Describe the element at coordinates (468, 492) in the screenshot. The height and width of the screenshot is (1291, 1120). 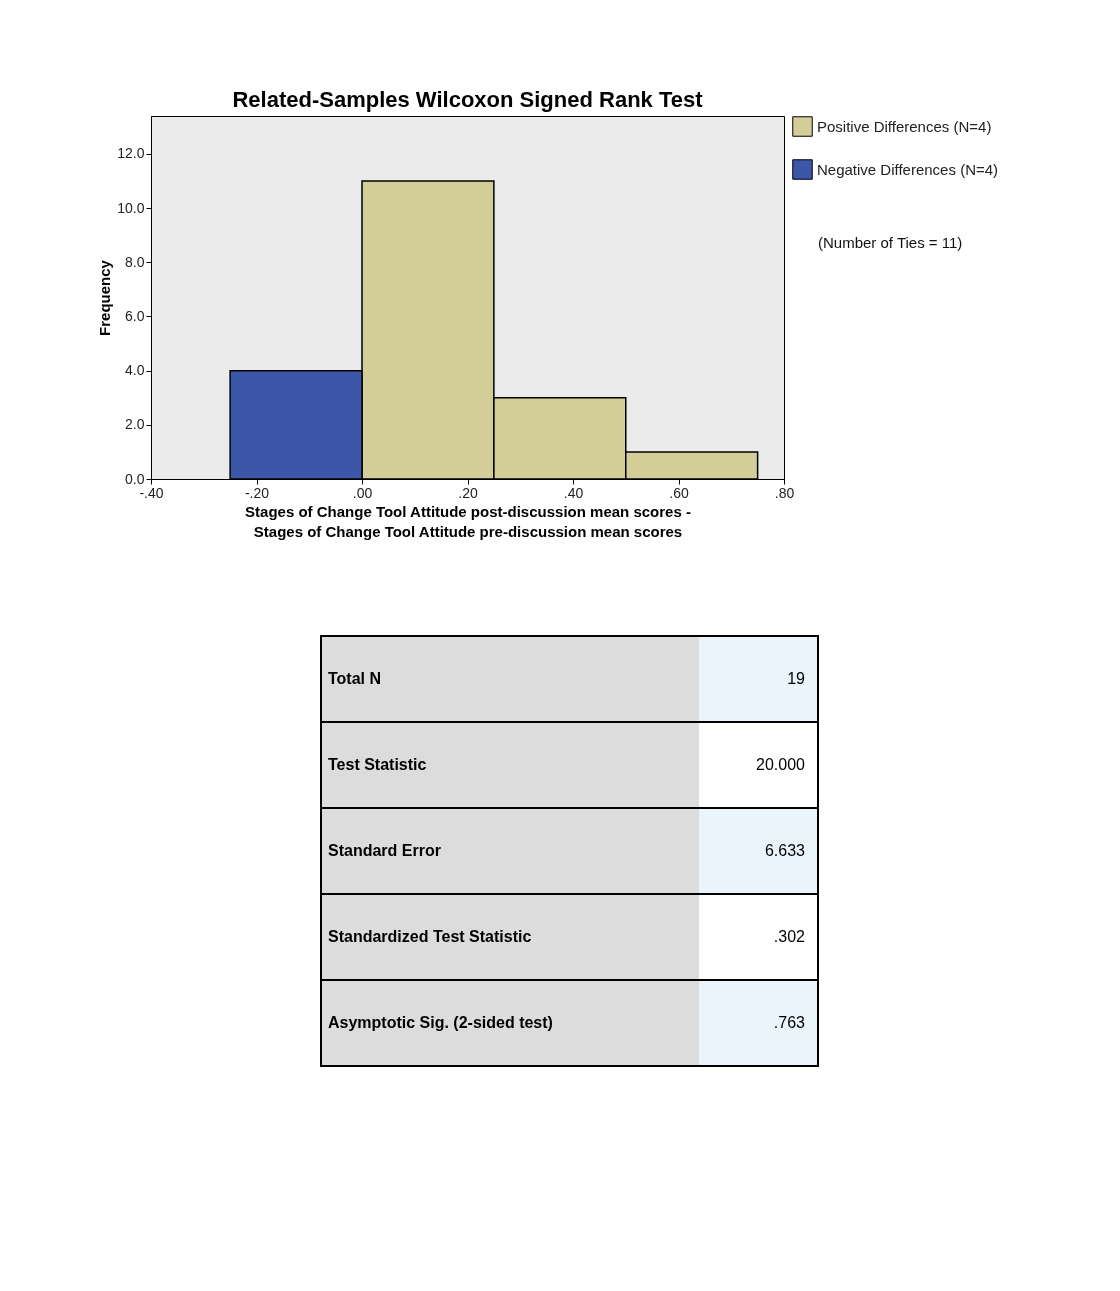
I see `x-tick-label: .20` at that location.